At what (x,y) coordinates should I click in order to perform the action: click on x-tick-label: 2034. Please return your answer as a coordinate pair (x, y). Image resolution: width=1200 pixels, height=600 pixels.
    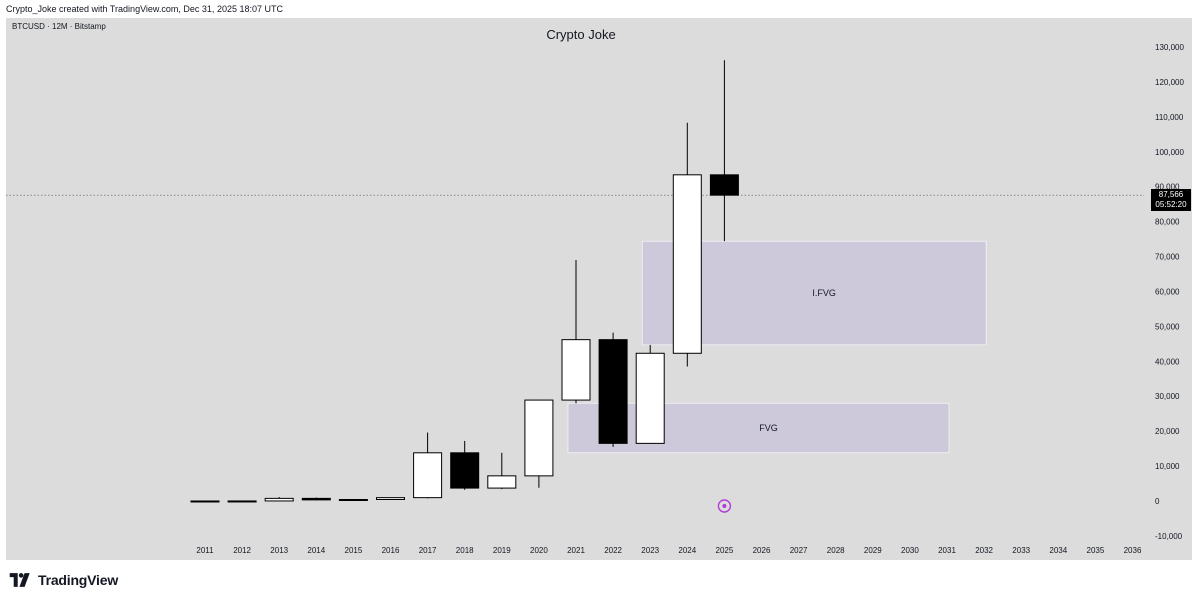
    Looking at the image, I should click on (1058, 550).